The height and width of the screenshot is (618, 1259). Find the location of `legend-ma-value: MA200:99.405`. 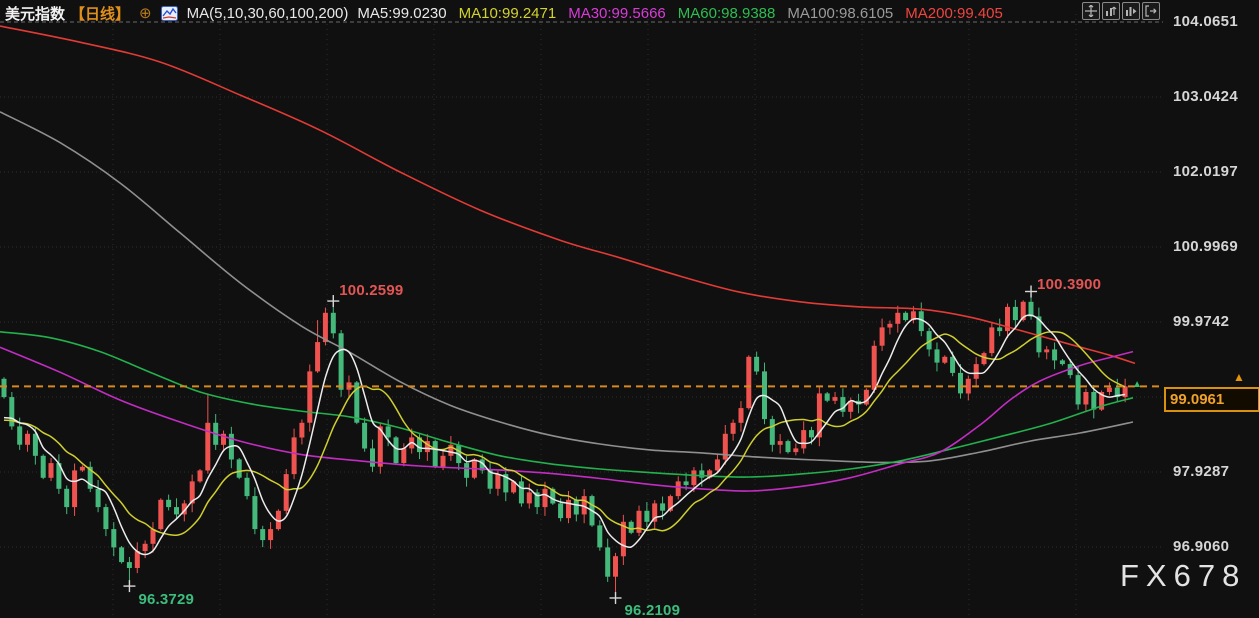

legend-ma-value: MA200:99.405 is located at coordinates (954, 13).